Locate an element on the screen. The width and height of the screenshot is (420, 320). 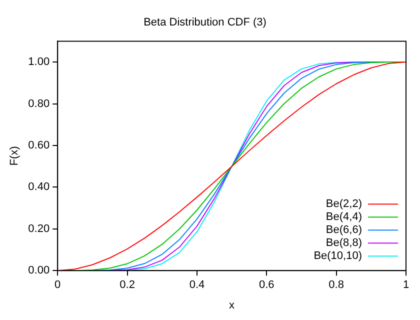
x-tick-label: 0.2 is located at coordinates (127, 285).